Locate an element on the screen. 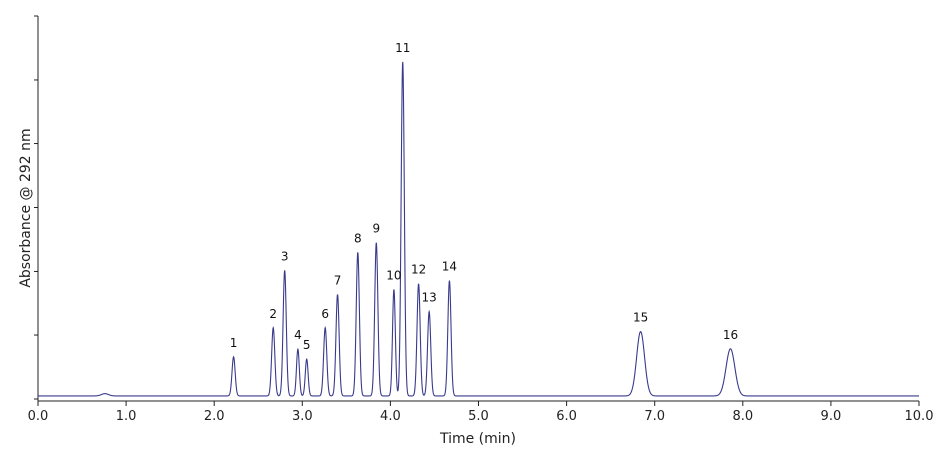 The width and height of the screenshot is (950, 455). y-ticks is located at coordinates (36, 207).